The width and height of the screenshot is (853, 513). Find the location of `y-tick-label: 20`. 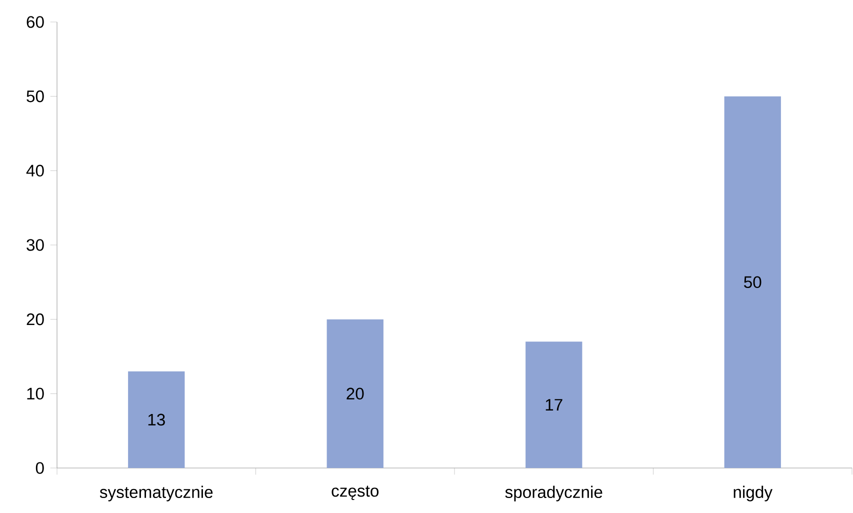

y-tick-label: 20 is located at coordinates (35, 319).